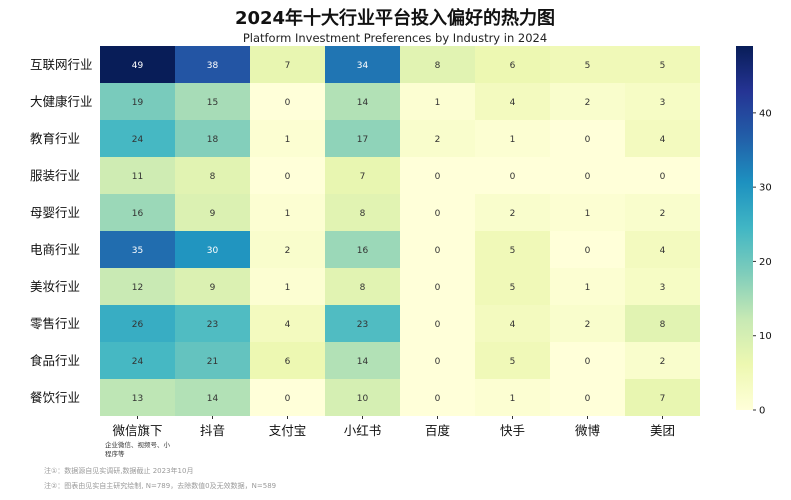 The image size is (791, 500). Describe the element at coordinates (663, 103) in the screenshot. I see `cell-value-label: 3` at that location.